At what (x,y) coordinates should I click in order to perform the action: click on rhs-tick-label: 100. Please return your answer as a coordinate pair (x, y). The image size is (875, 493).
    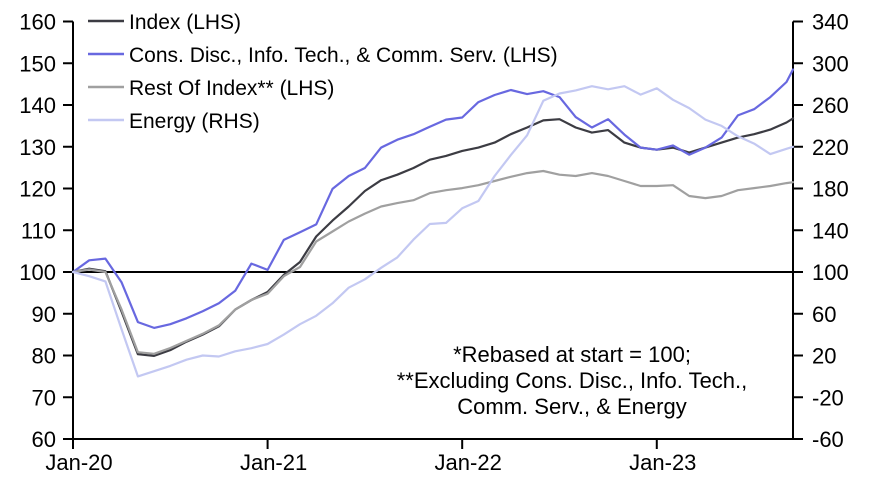
    Looking at the image, I should click on (830, 272).